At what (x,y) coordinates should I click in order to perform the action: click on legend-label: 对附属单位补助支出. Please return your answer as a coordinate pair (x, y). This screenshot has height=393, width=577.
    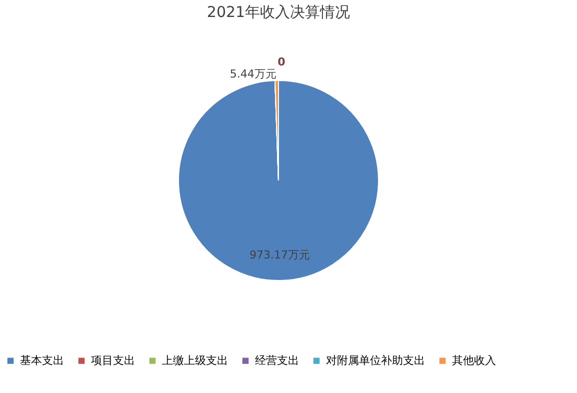
    Looking at the image, I should click on (375, 360).